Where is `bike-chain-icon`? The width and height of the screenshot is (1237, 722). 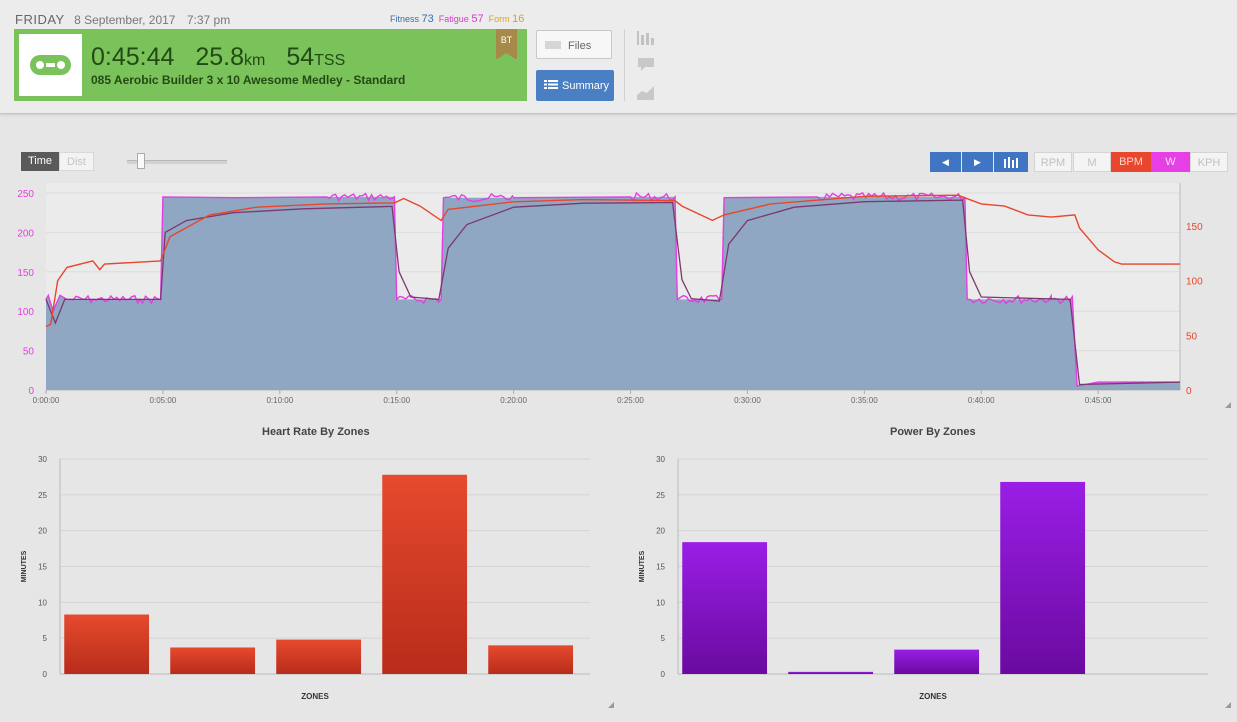 bike-chain-icon is located at coordinates (50, 65).